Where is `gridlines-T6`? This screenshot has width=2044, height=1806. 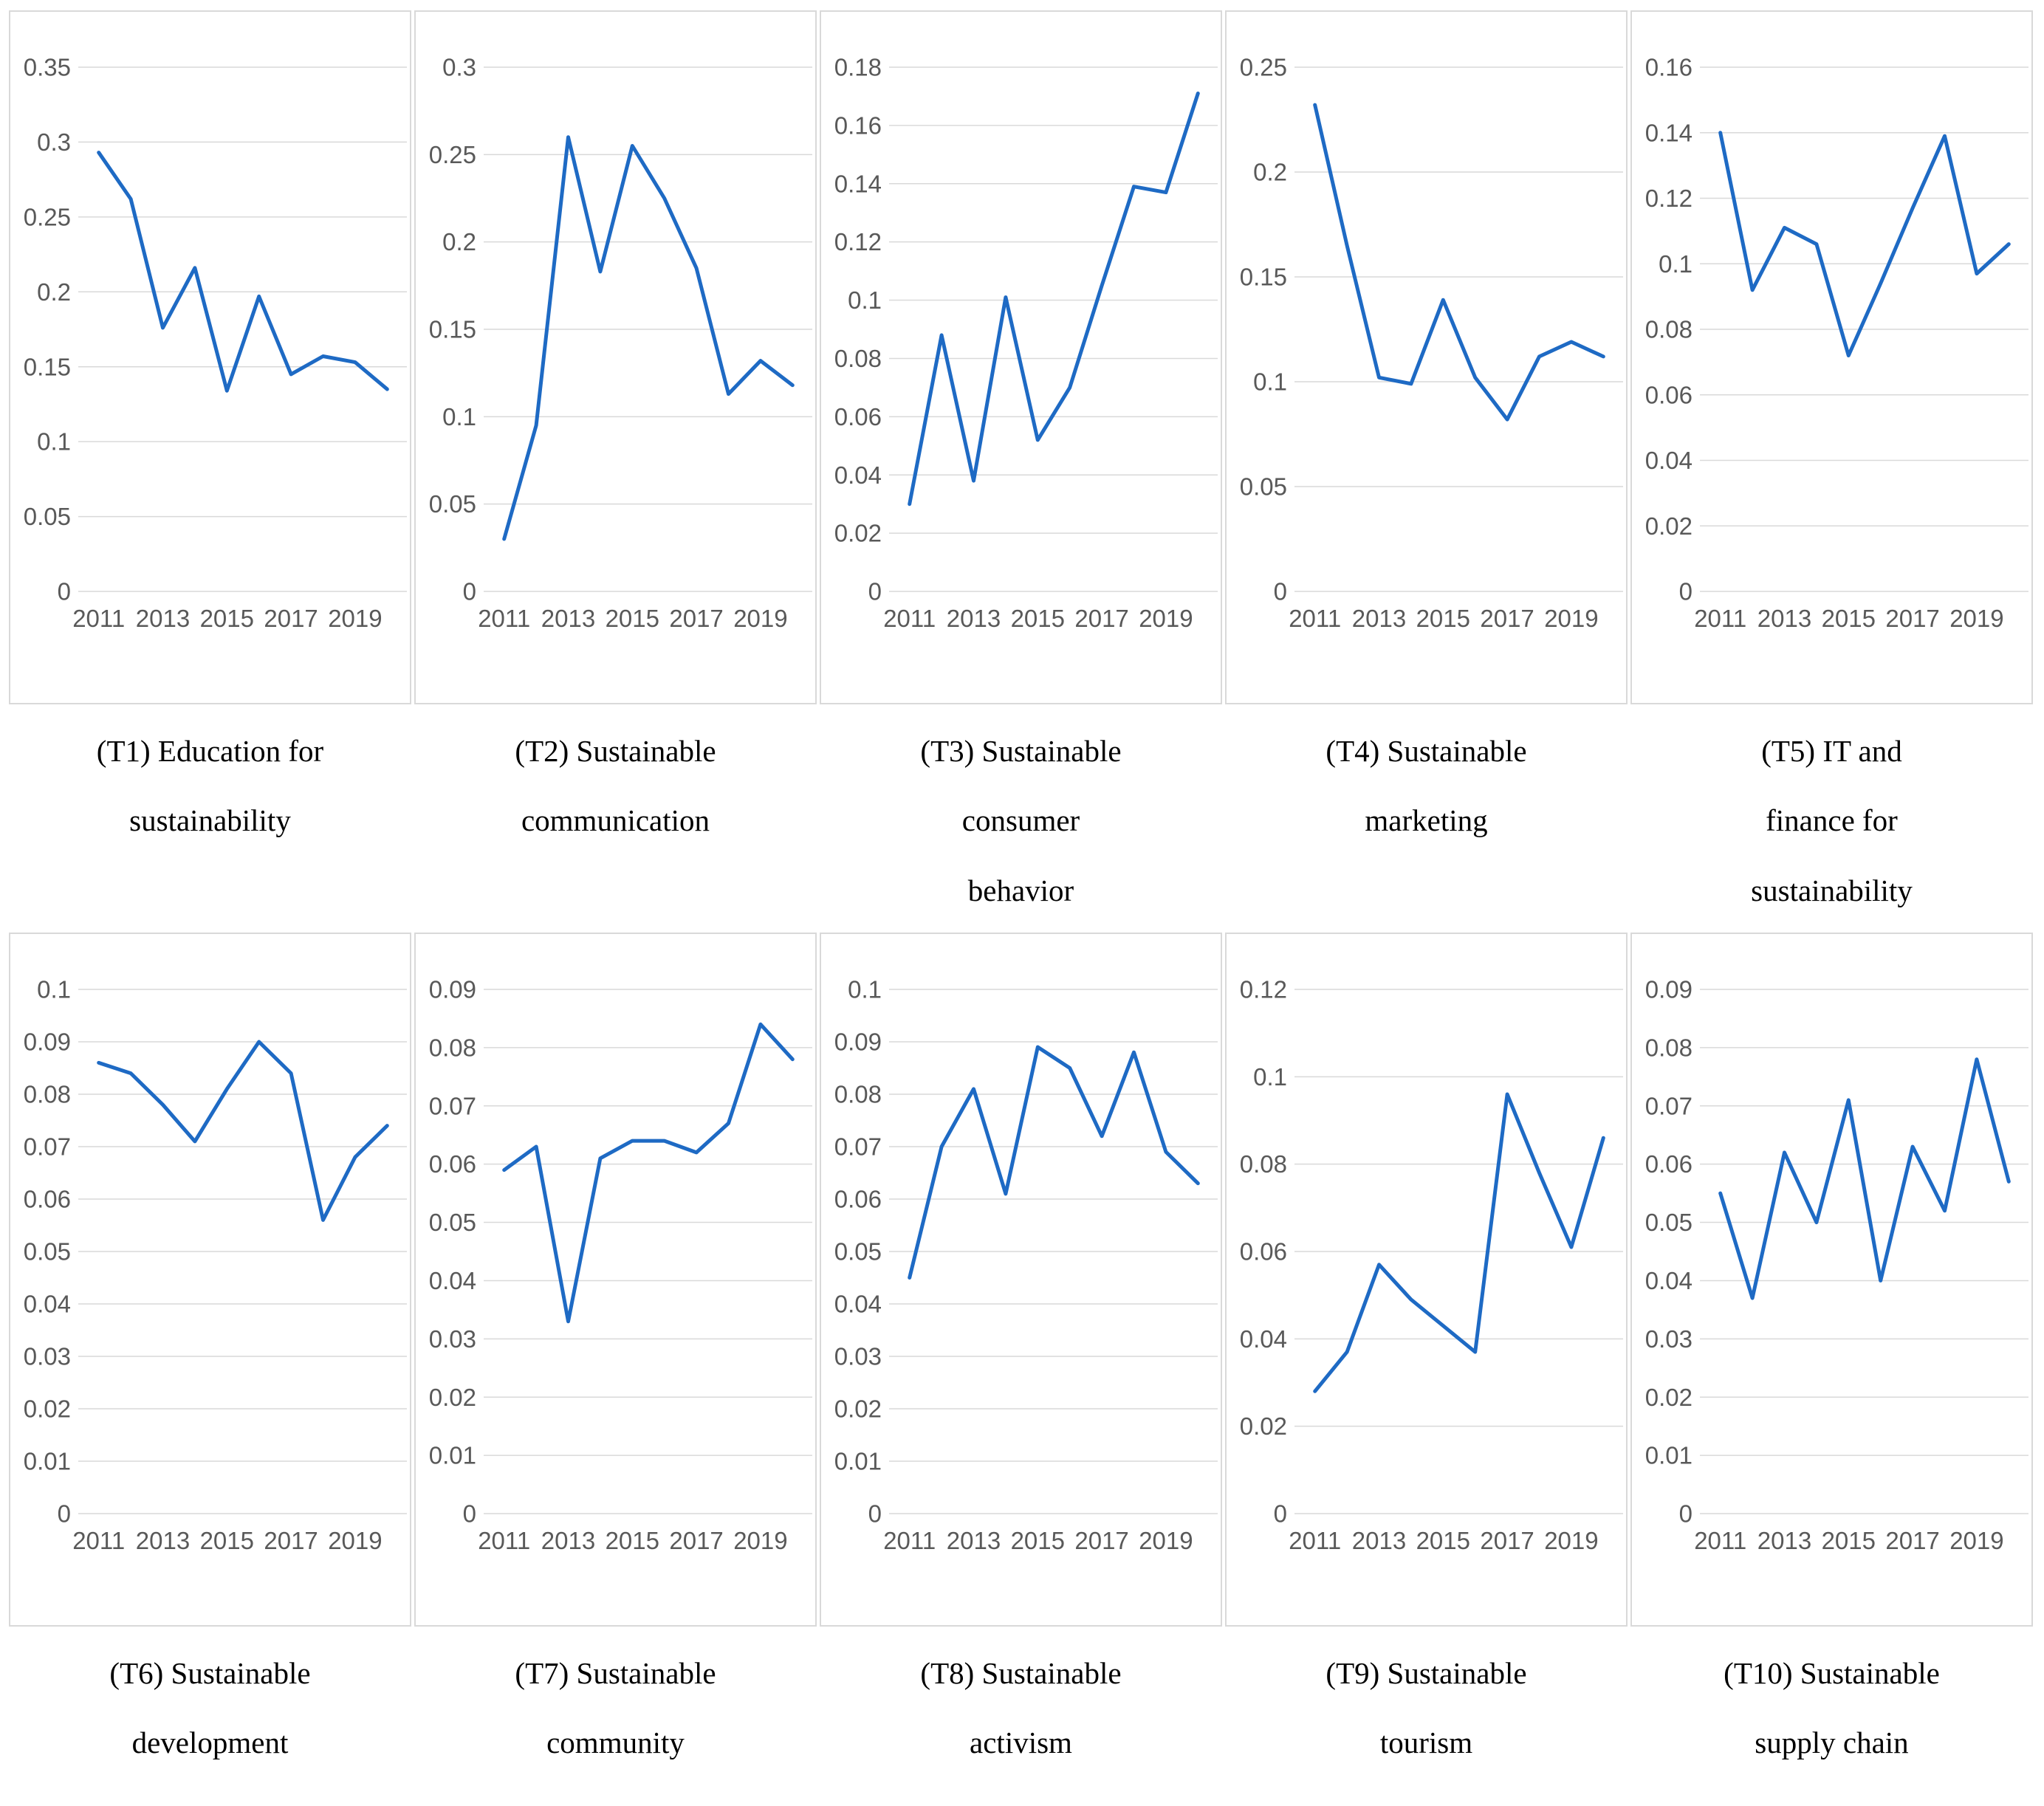 gridlines-T6 is located at coordinates (242, 1252).